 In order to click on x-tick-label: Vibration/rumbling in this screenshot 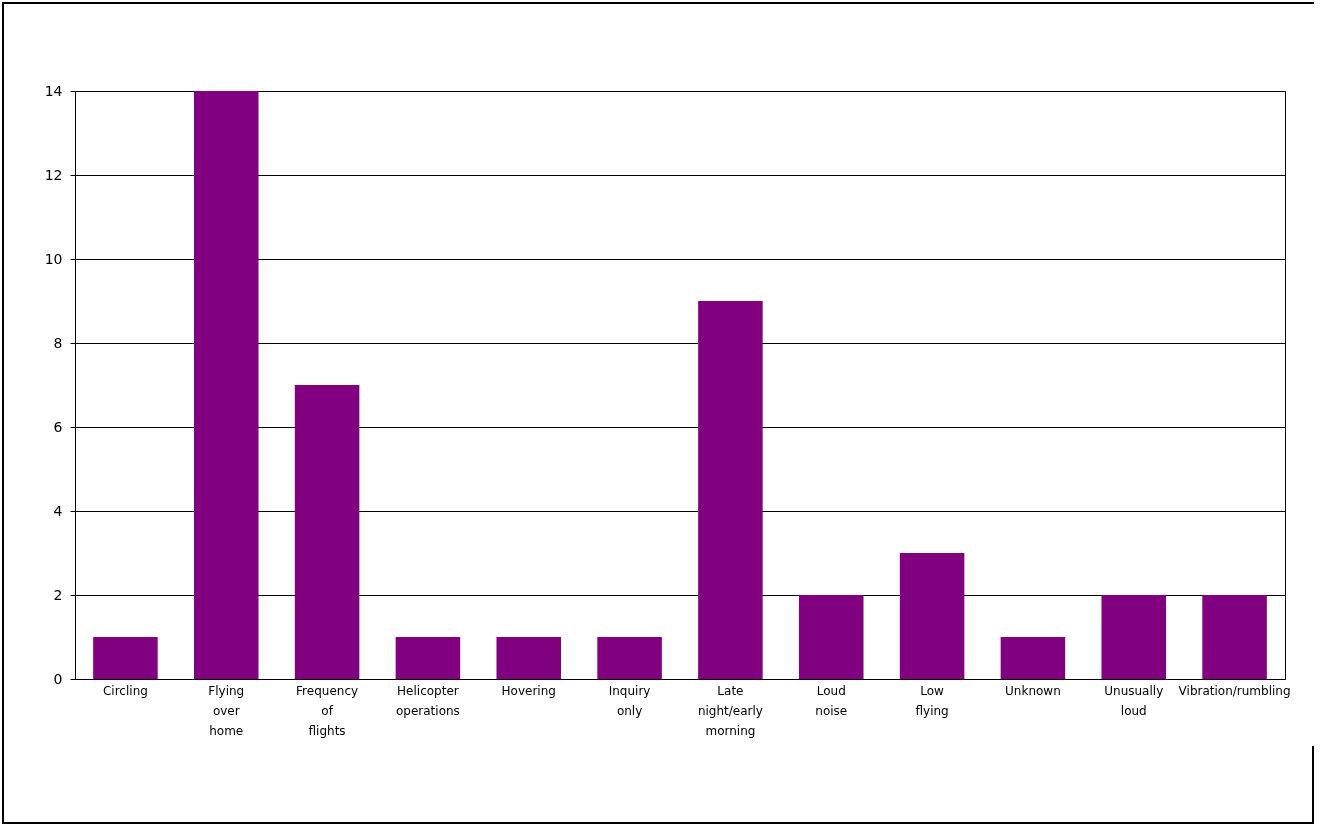, I will do `click(1234, 690)`.